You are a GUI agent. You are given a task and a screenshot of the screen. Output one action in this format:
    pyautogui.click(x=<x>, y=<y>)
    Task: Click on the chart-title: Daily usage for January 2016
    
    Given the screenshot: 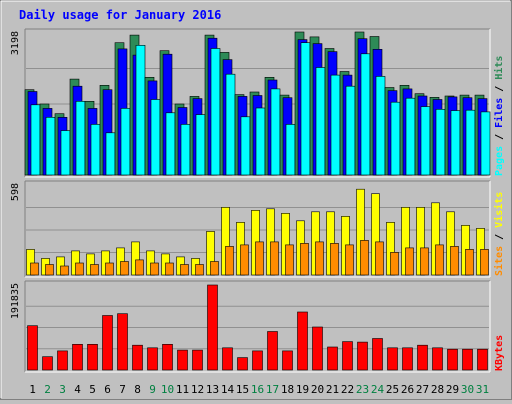 What is the action you would take?
    pyautogui.click(x=120, y=15)
    